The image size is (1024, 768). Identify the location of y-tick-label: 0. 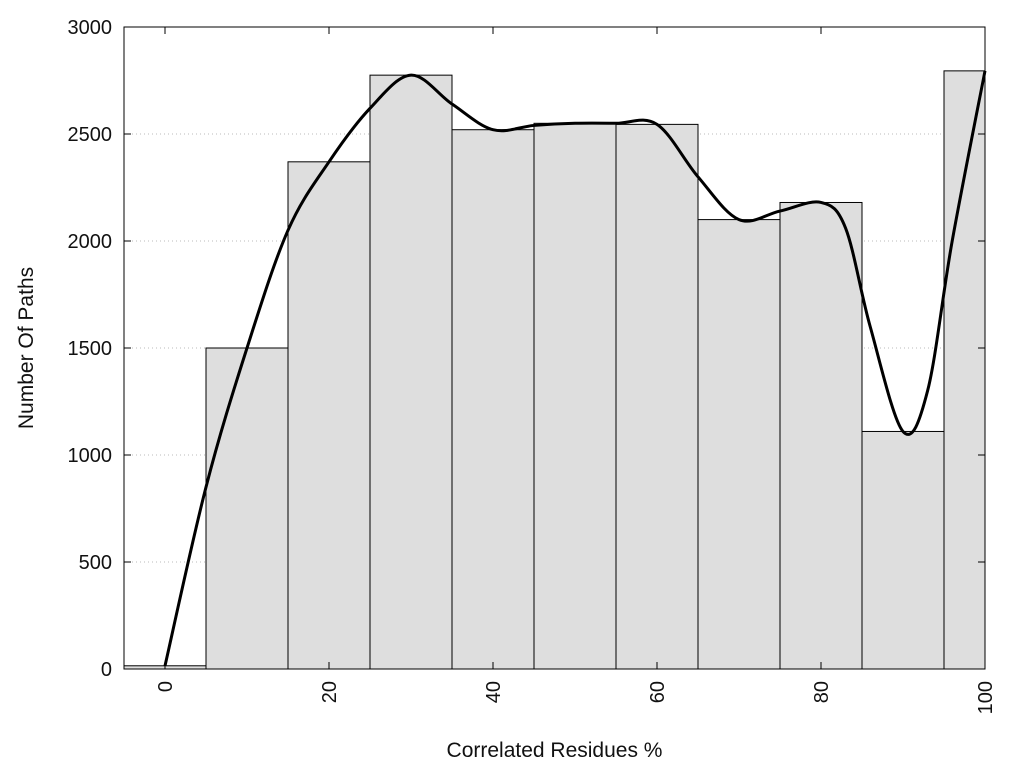
(106, 670).